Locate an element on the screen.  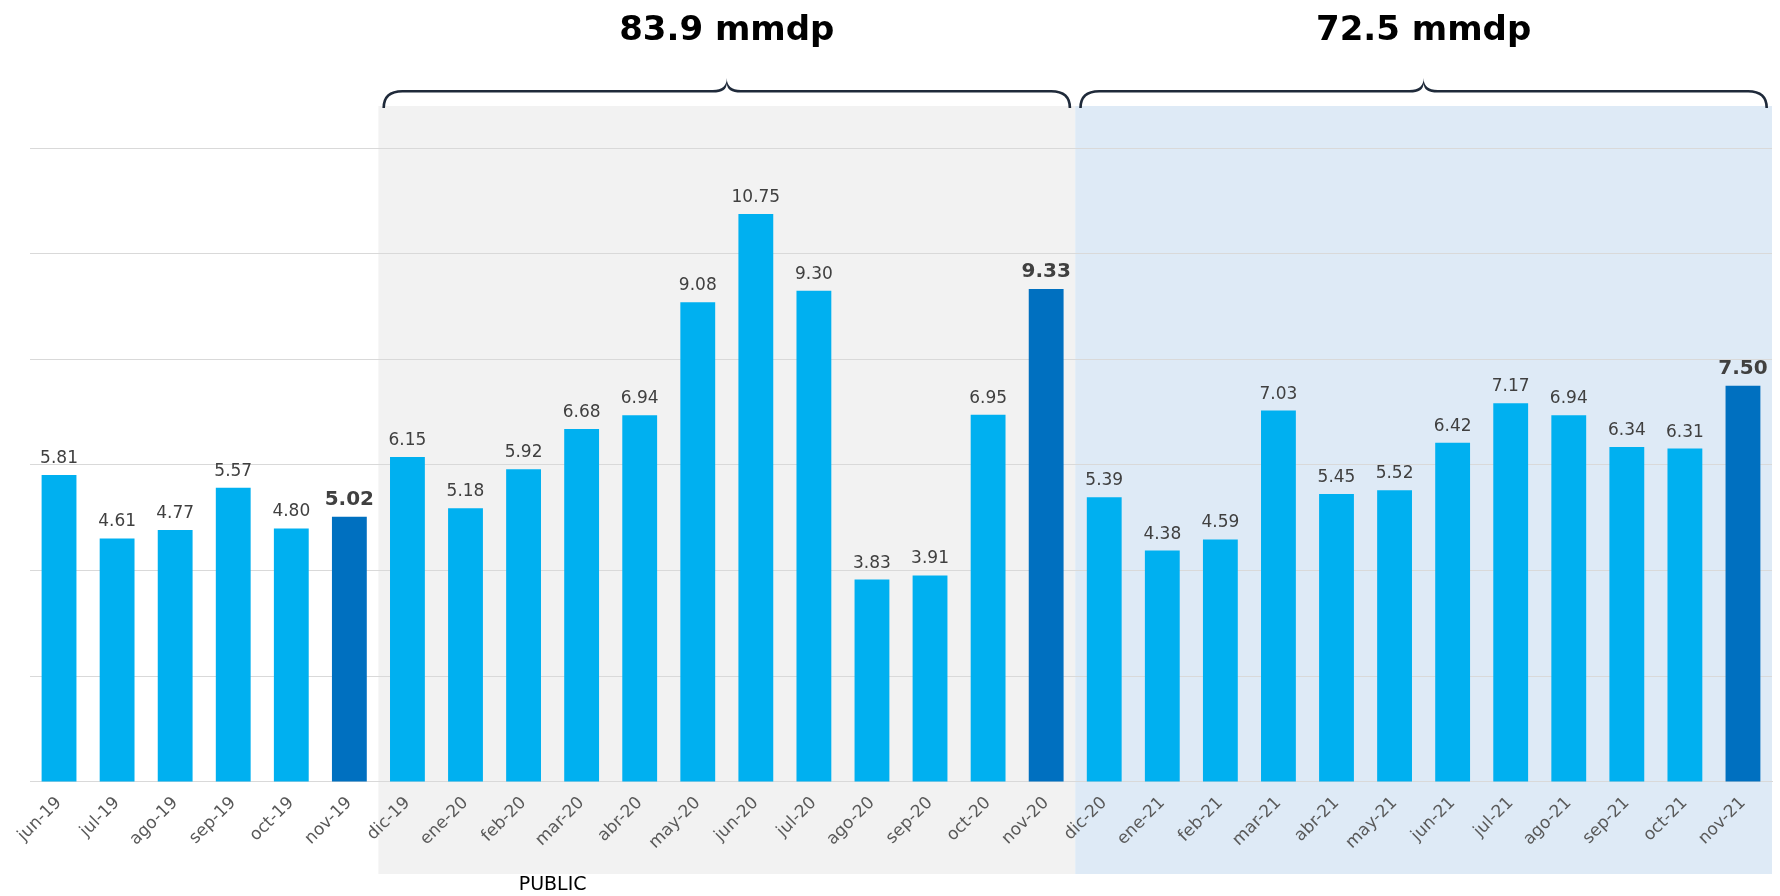
data-label: 4.77 is located at coordinates (175, 511).